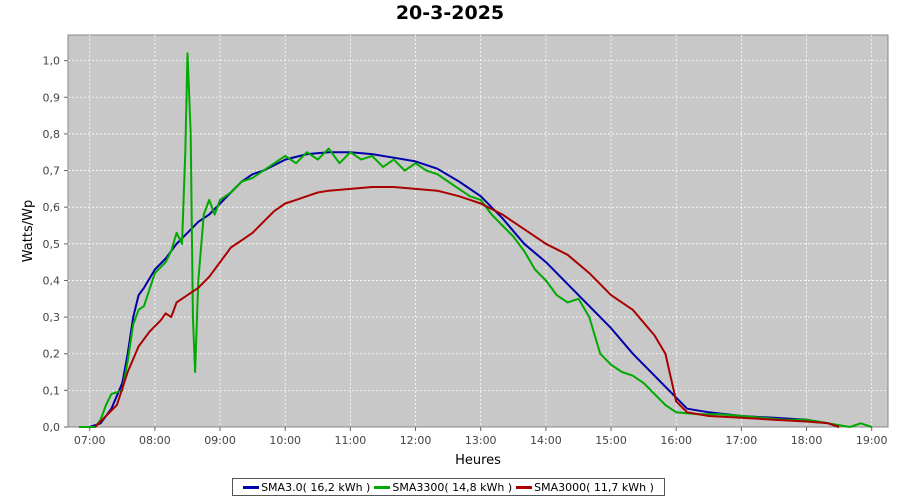 This screenshot has height=500, width=900. Describe the element at coordinates (316, 487) in the screenshot. I see `legend-label: SMA3.0( 16,2 kWh )` at that location.